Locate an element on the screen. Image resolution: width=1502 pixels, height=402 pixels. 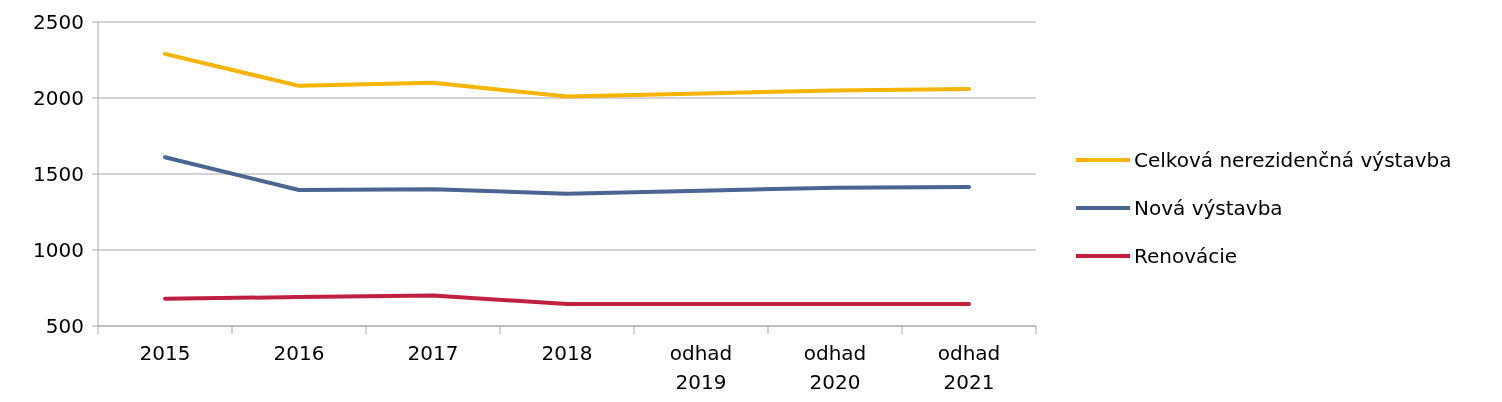
x-tick-label: 2018 is located at coordinates (567, 353).